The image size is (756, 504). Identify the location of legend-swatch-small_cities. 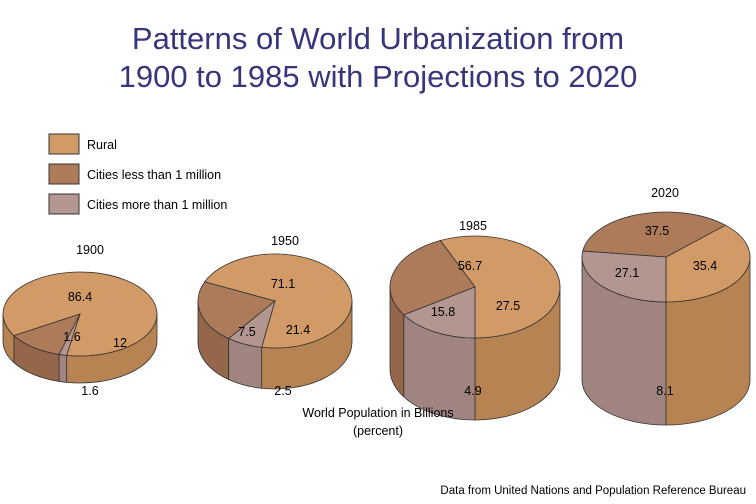
(64, 174).